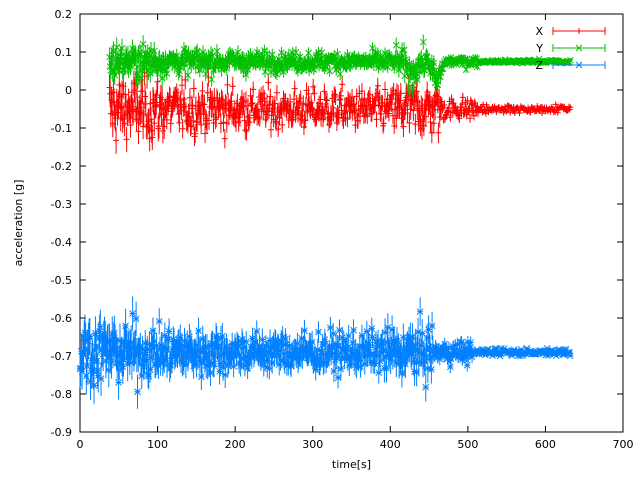 The width and height of the screenshot is (640, 480). Describe the element at coordinates (312, 444) in the screenshot. I see `x-tick-label: 300` at that location.